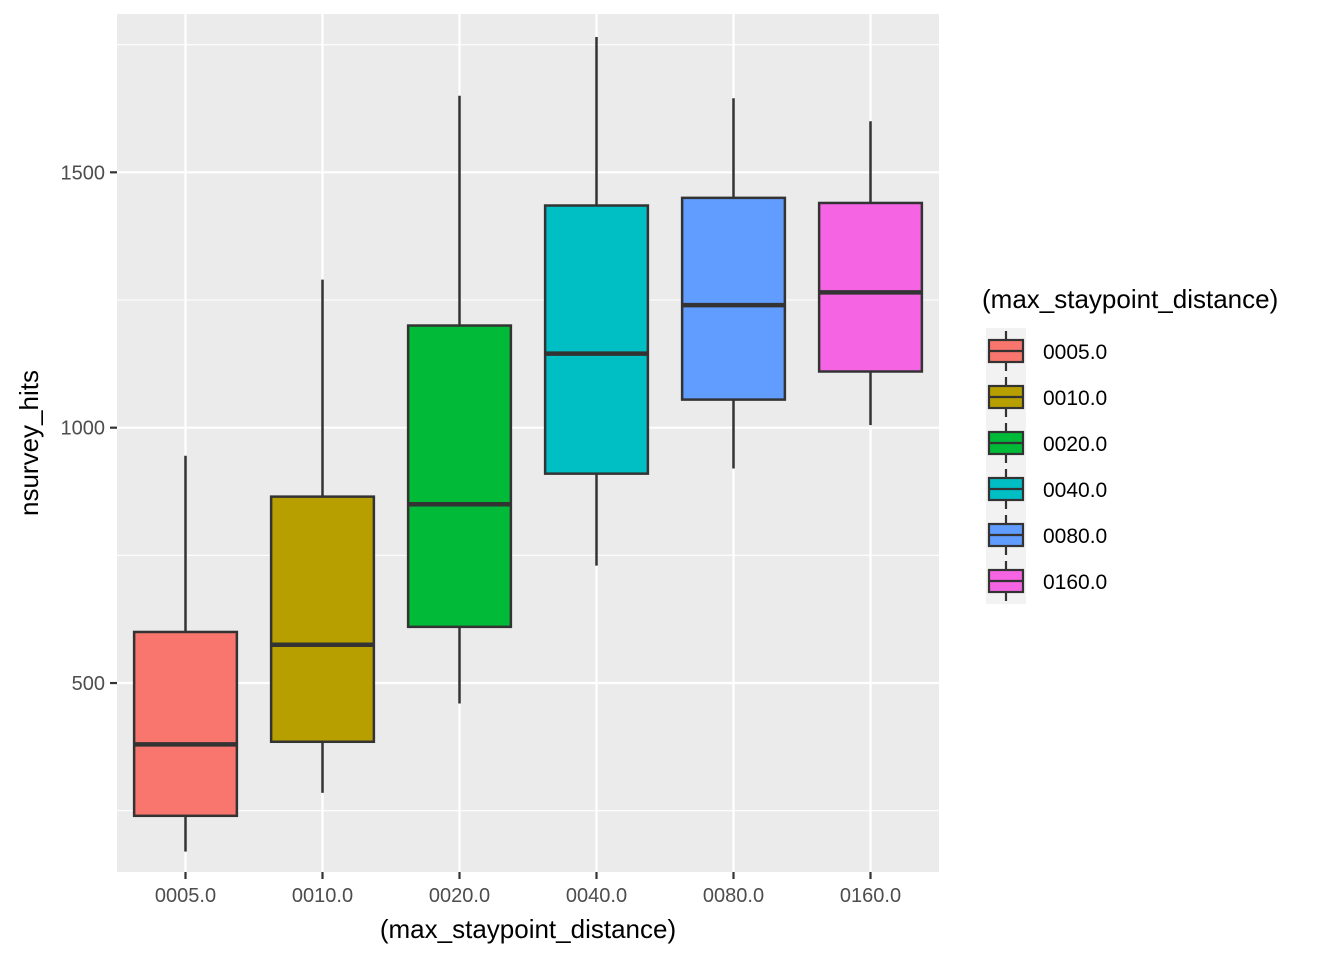 The image size is (1344, 960). Describe the element at coordinates (1075, 536) in the screenshot. I see `legend-label: 0080.0` at that location.